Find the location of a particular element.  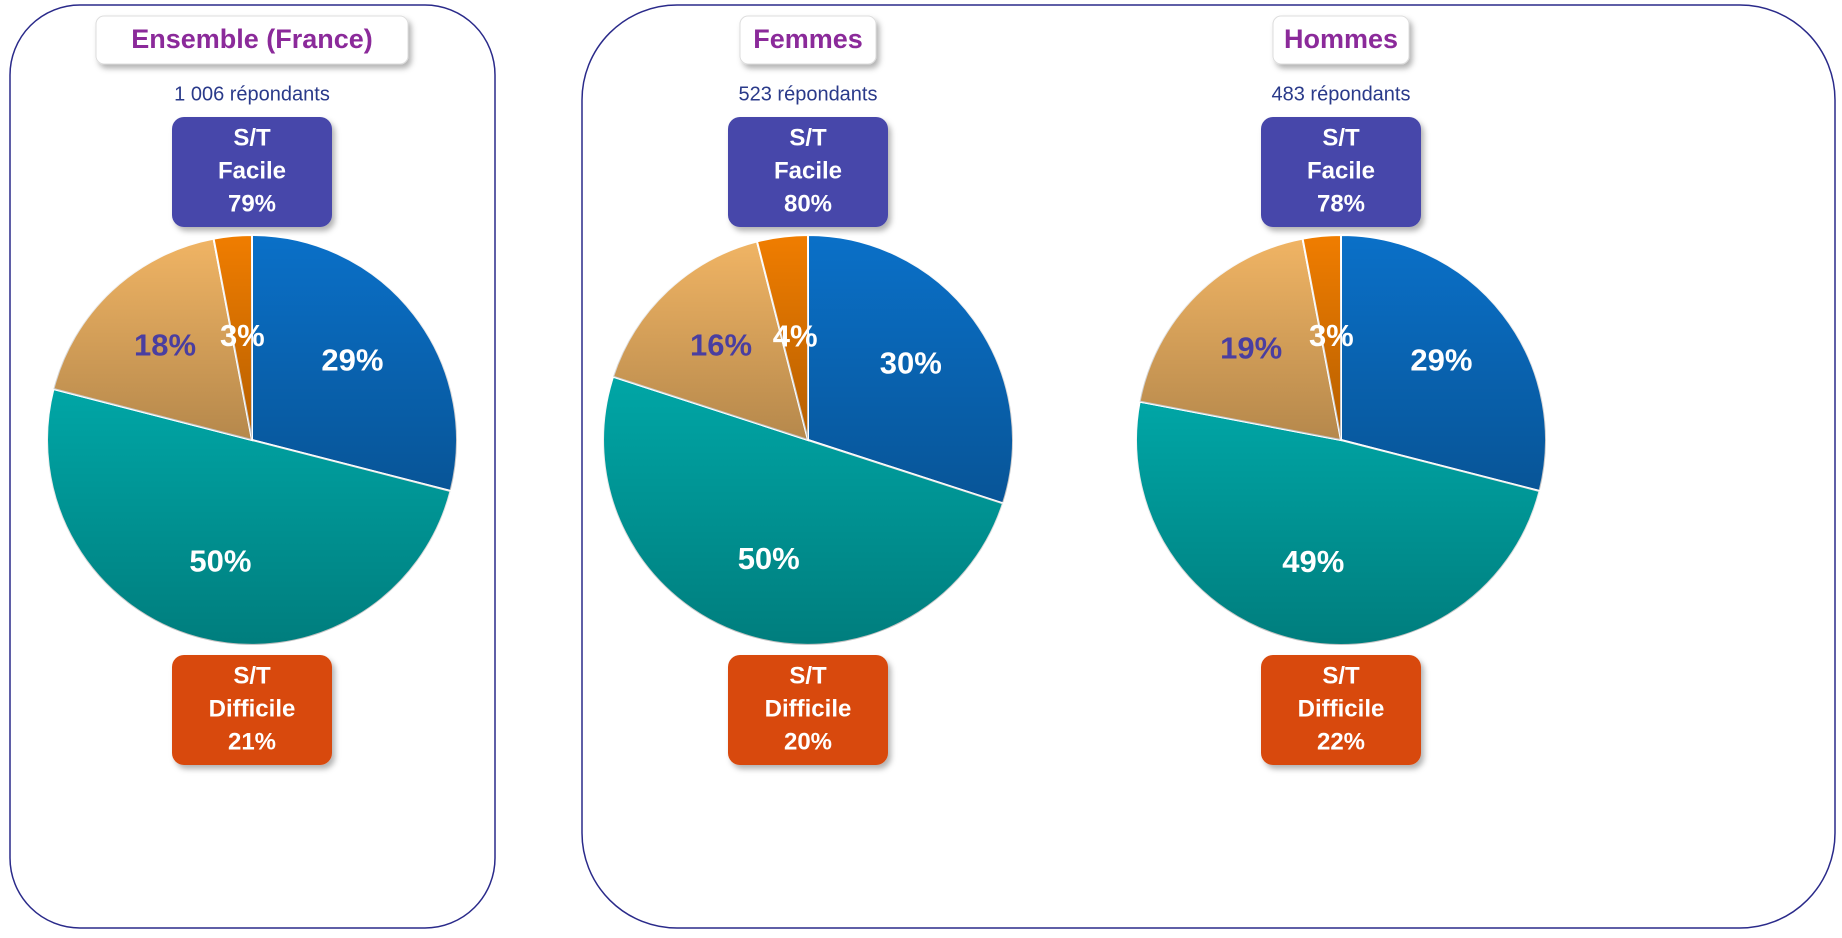

chart-title: Femmes is located at coordinates (808, 39).